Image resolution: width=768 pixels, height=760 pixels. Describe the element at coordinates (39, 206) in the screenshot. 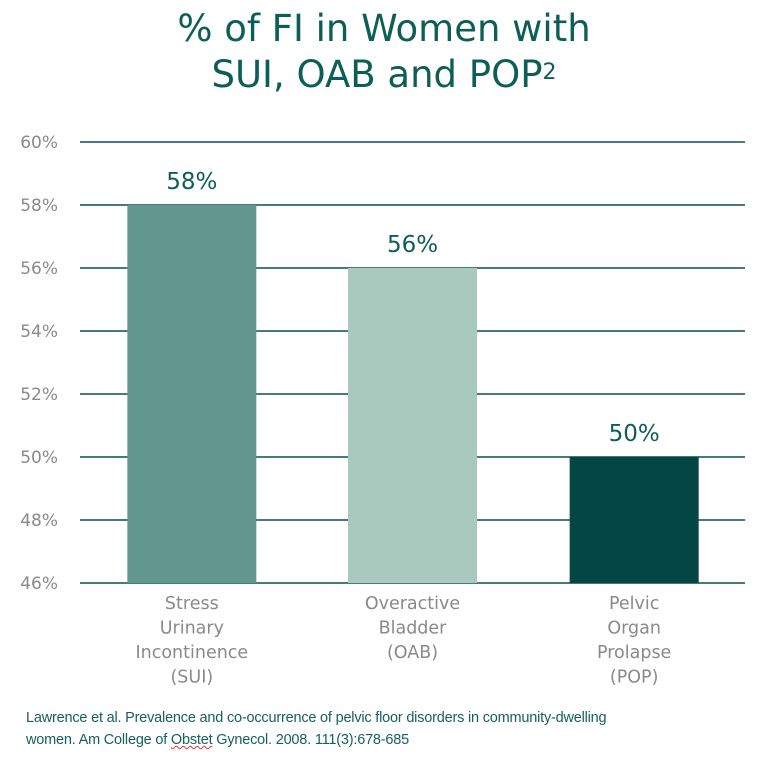

I see `y-tick-label: 58%` at that location.